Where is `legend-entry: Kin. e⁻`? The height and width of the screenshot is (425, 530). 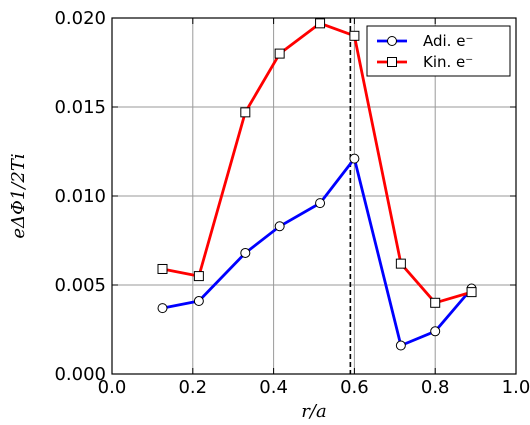 legend-entry: Kin. e⁻ is located at coordinates (425, 62).